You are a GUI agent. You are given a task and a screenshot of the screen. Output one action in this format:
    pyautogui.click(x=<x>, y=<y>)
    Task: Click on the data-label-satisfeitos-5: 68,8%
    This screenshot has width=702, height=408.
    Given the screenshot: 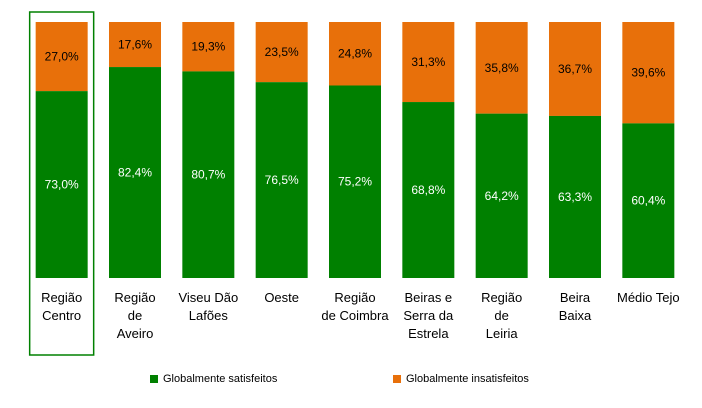 What is the action you would take?
    pyautogui.click(x=428, y=190)
    